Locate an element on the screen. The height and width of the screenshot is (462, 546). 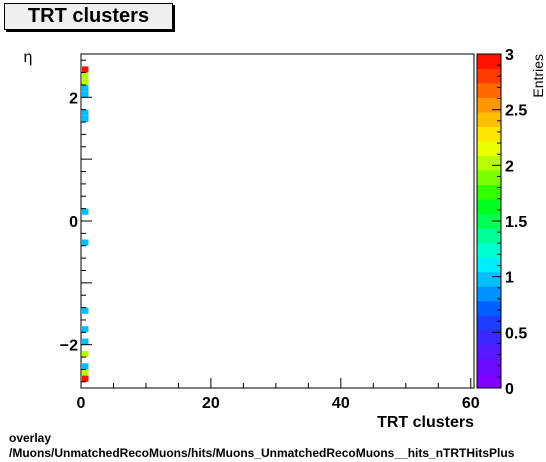
palette-tick-label: 0.5 is located at coordinates (516, 333).